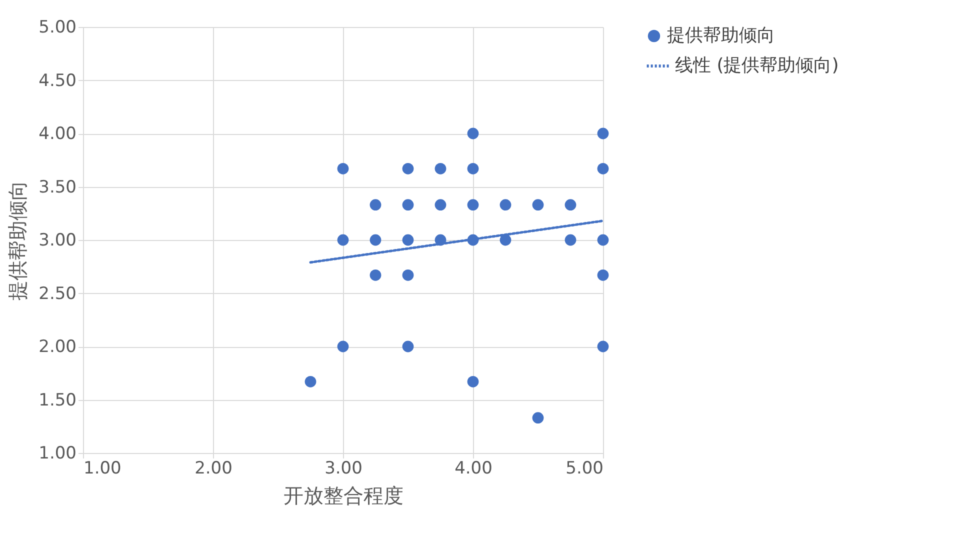  What do you see at coordinates (57, 400) in the screenshot?
I see `y-tick-label: 1.50` at bounding box center [57, 400].